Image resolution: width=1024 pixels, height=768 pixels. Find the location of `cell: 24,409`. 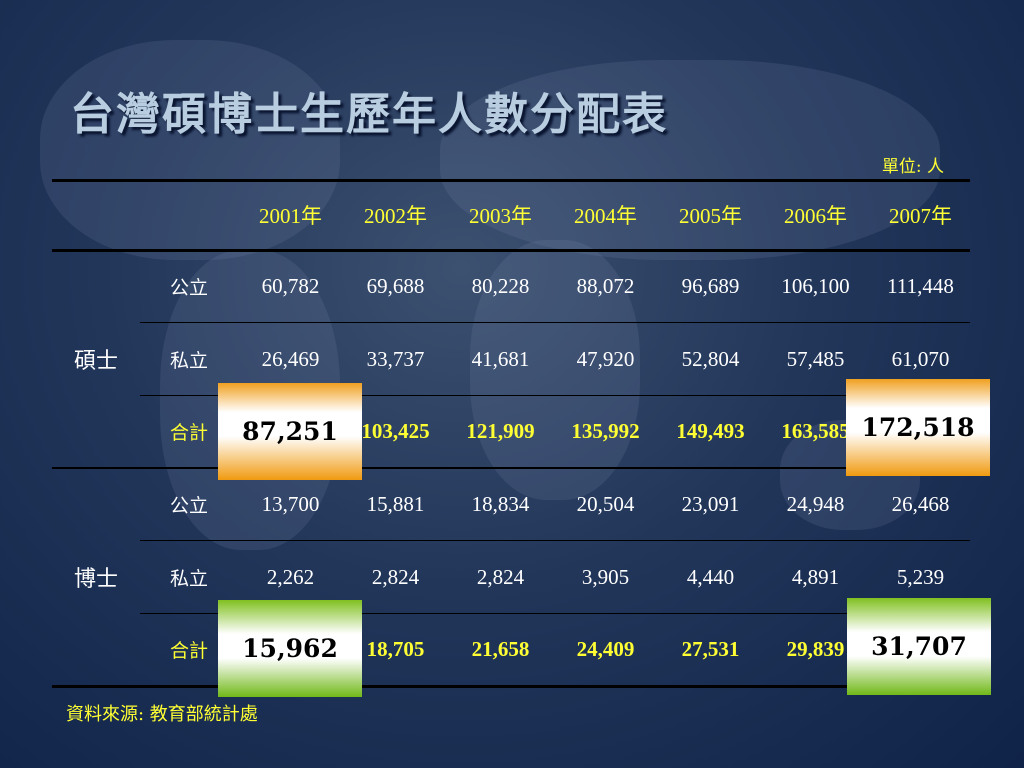

cell: 24,409 is located at coordinates (605, 649).